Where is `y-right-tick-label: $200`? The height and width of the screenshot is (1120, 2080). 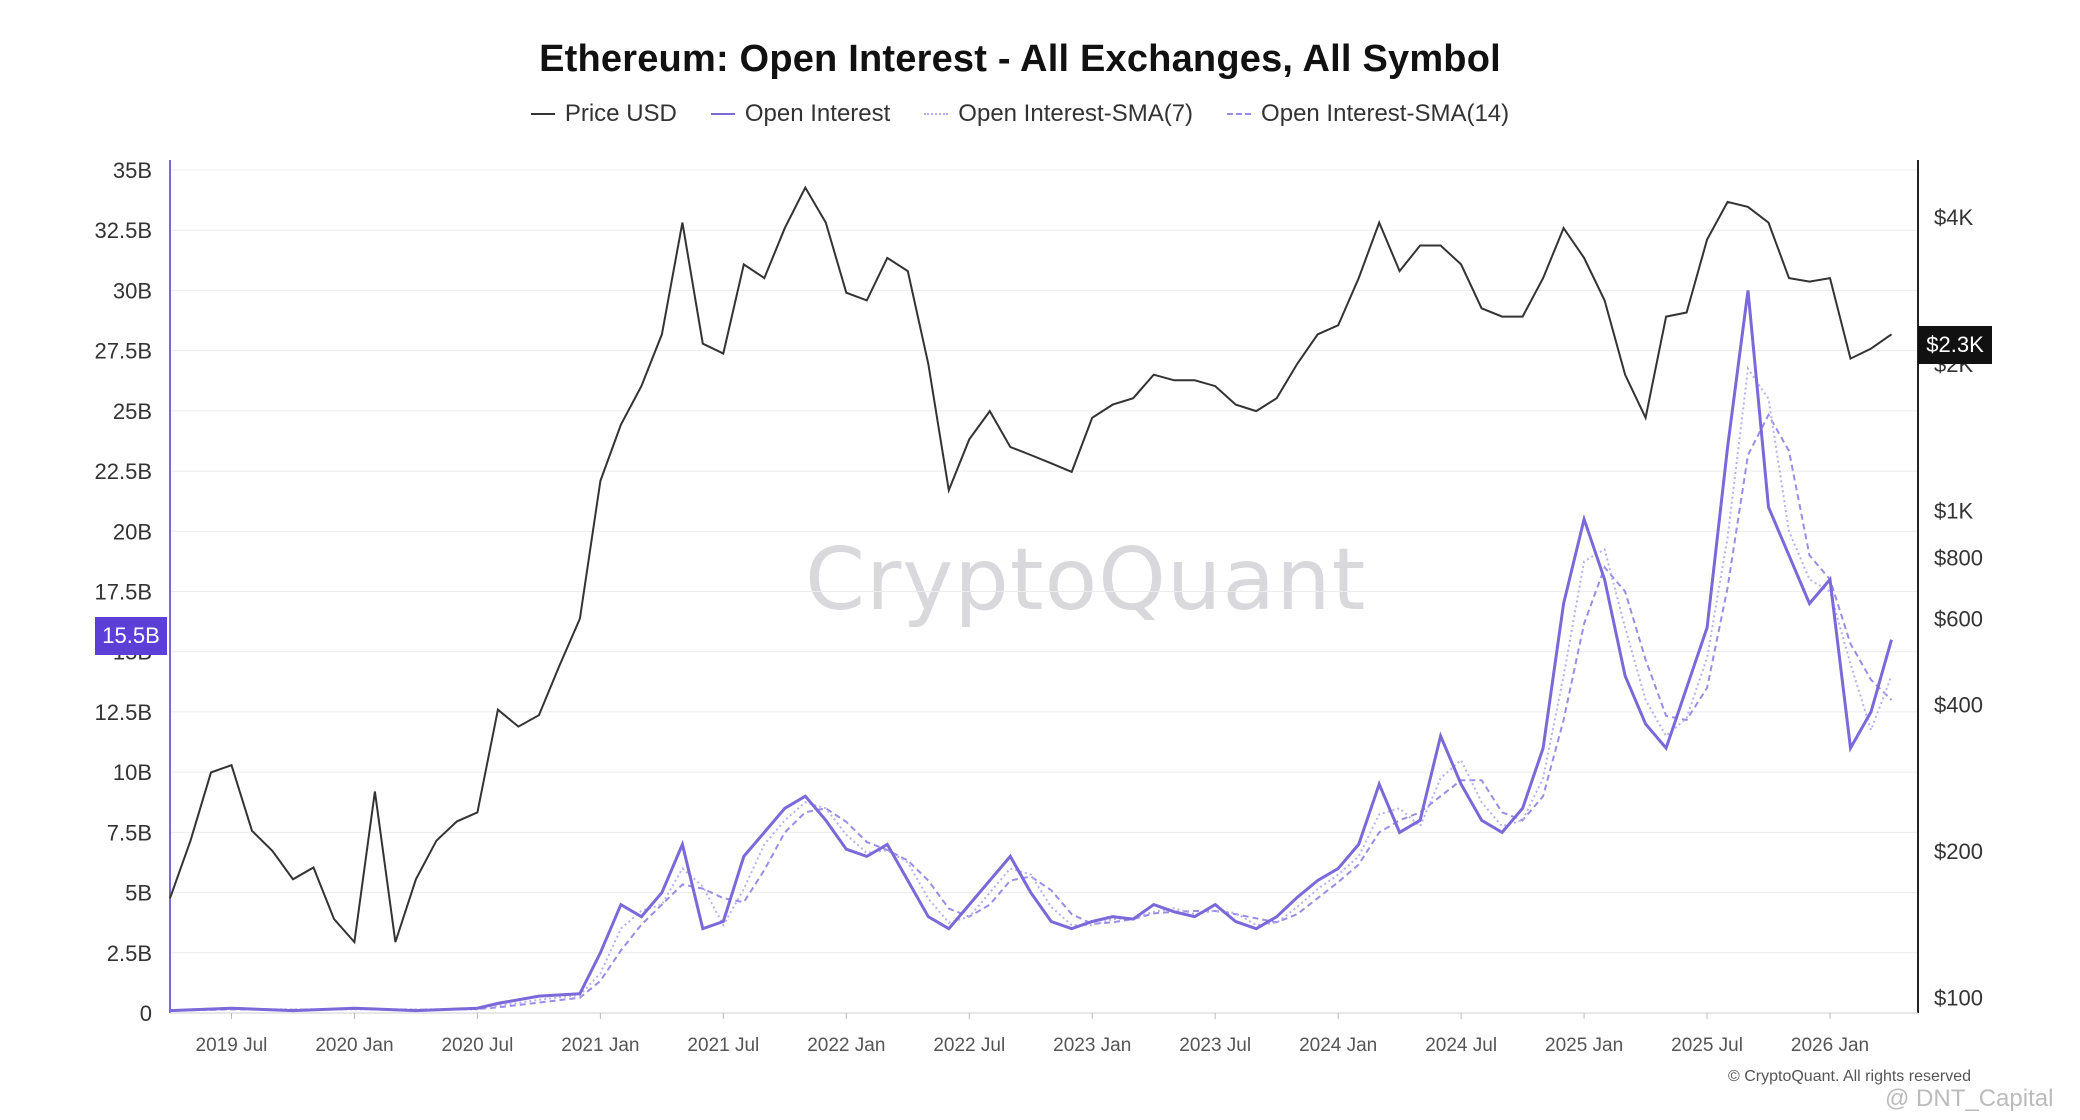
y-right-tick-label: $200 is located at coordinates (1958, 851).